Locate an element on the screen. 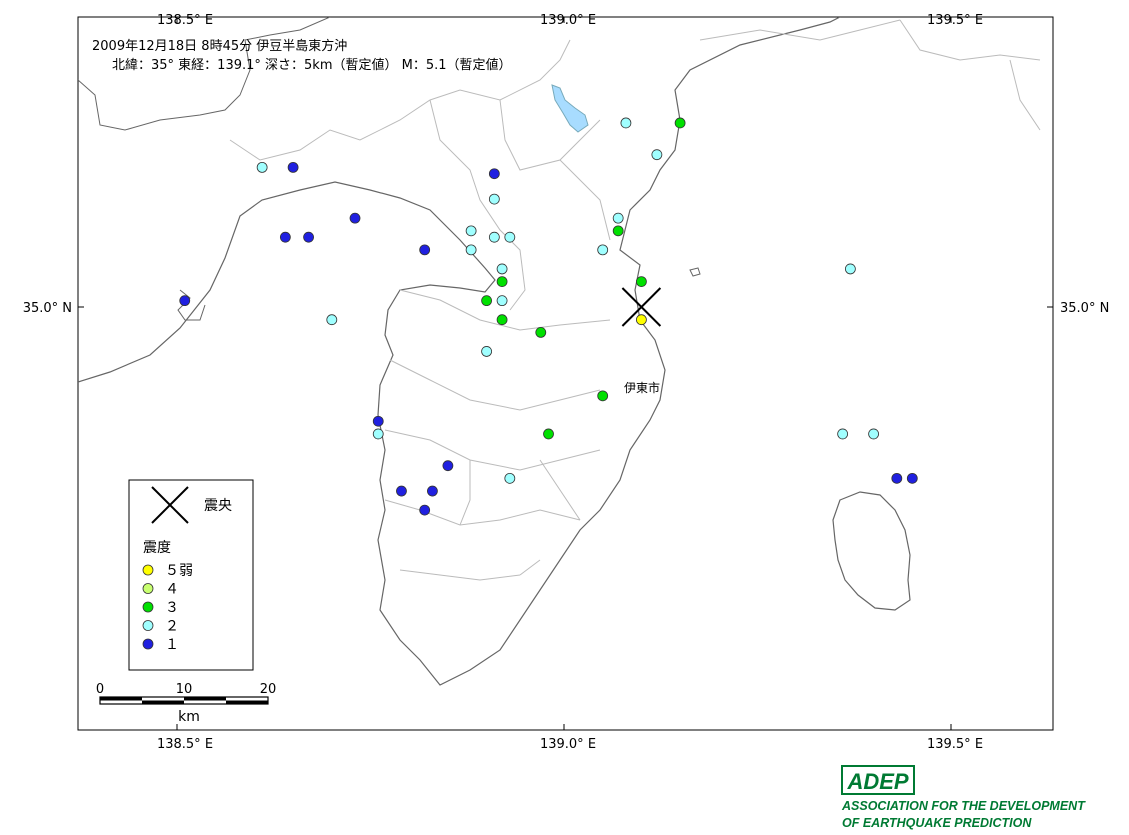  scale-unit: km is located at coordinates (189, 717).